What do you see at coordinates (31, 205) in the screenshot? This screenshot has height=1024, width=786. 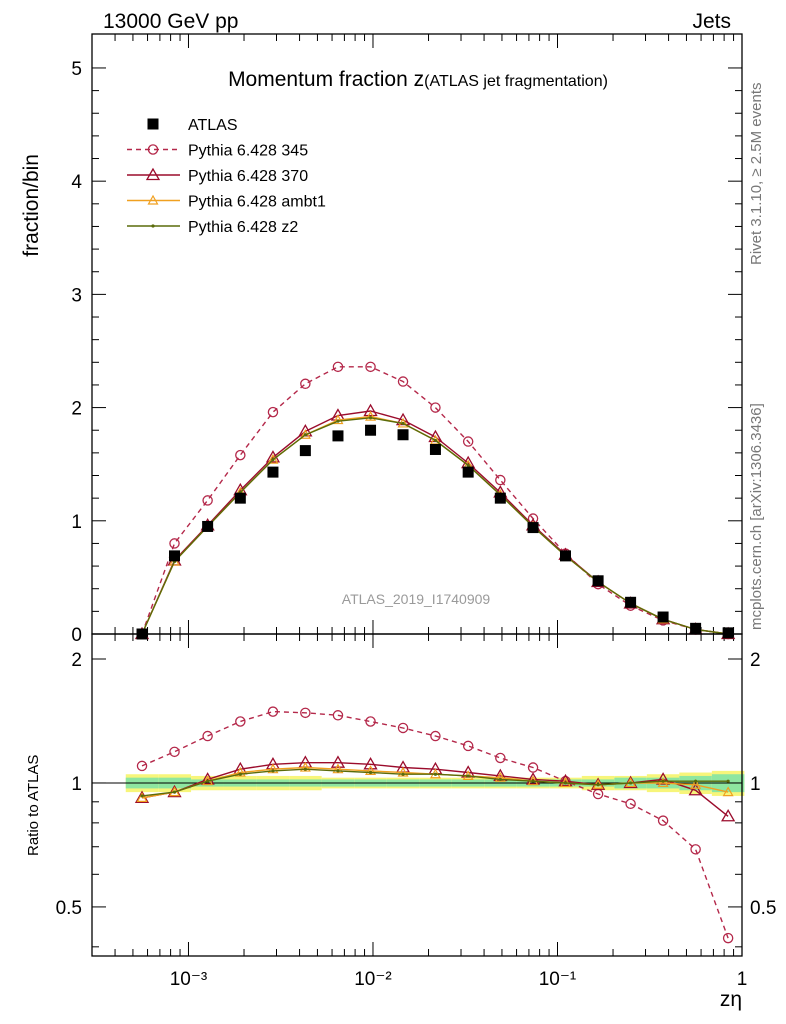 I see `y-axis-label: fraction/bin` at bounding box center [31, 205].